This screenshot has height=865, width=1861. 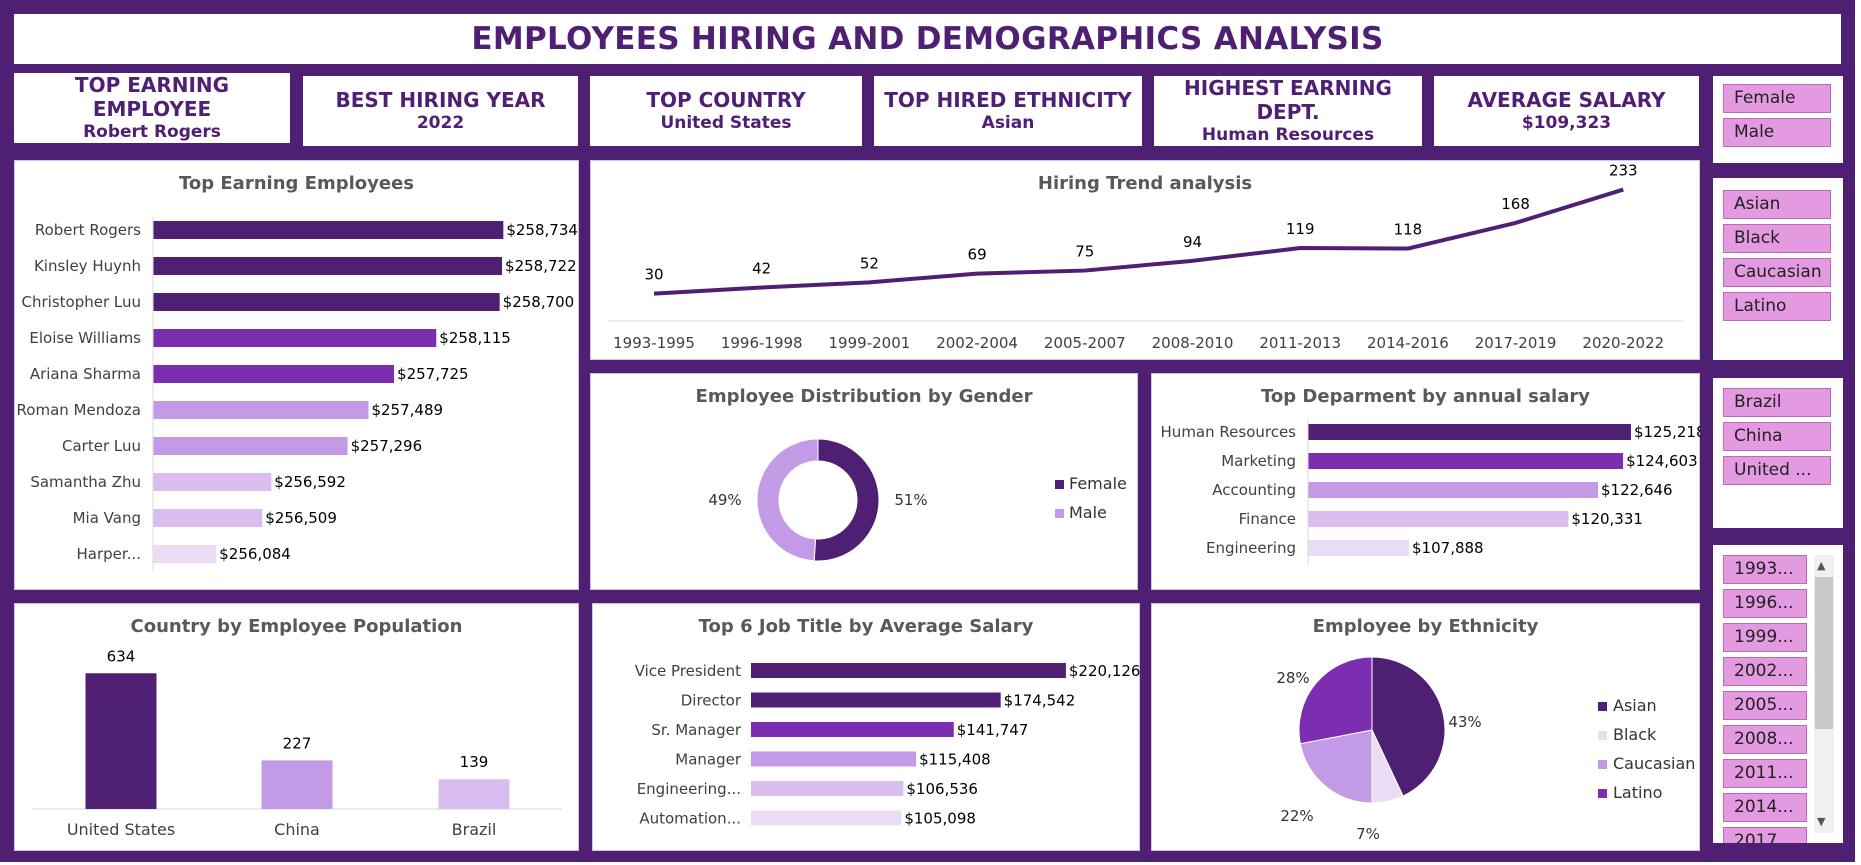 I want to click on data-label: 233, so click(x=1623, y=171).